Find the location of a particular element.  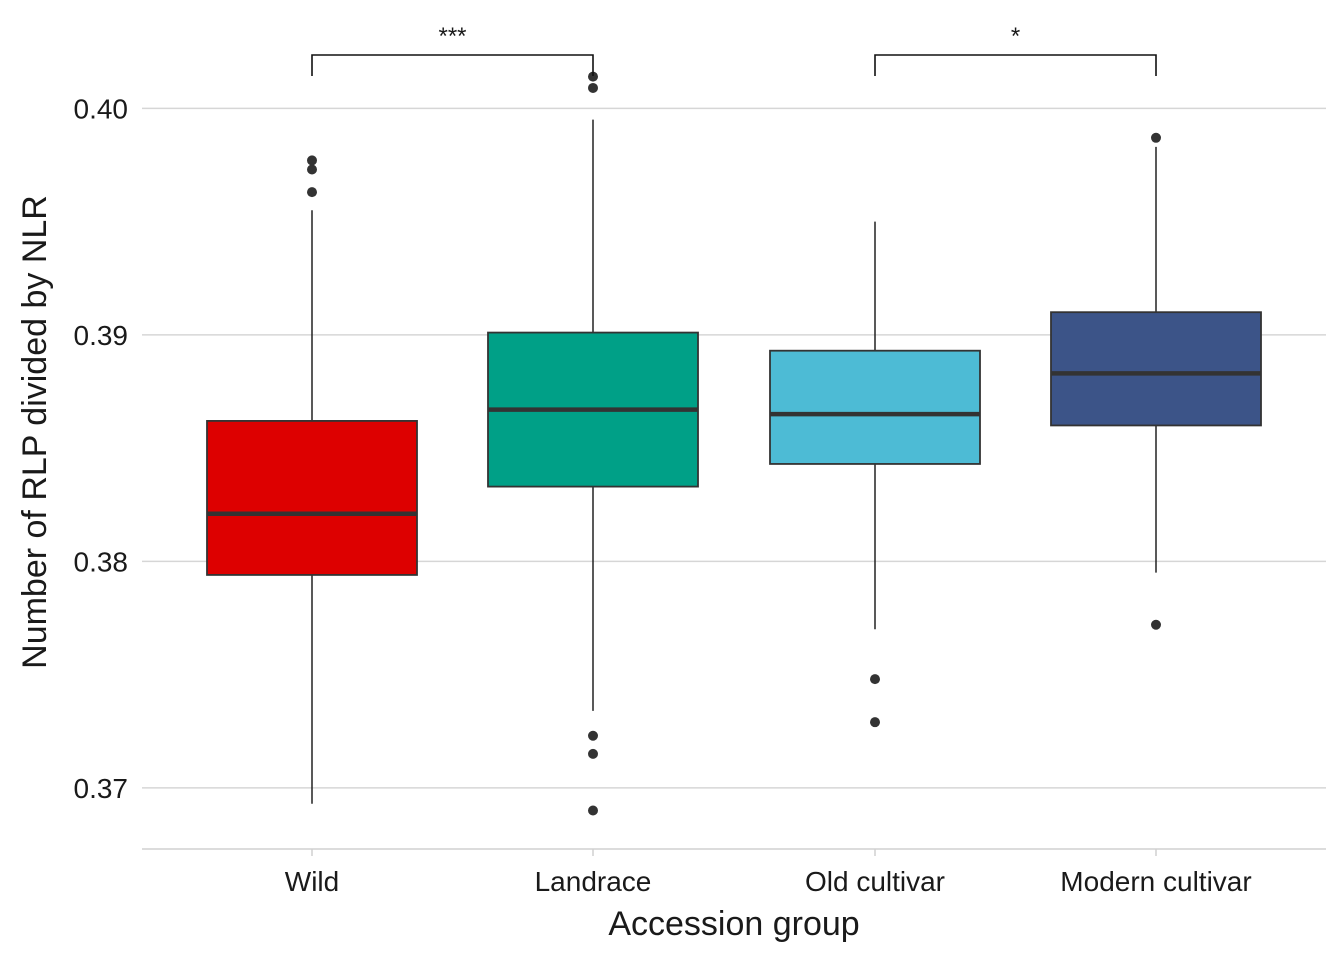

y-tick-label: 0.38 is located at coordinates (101, 561).